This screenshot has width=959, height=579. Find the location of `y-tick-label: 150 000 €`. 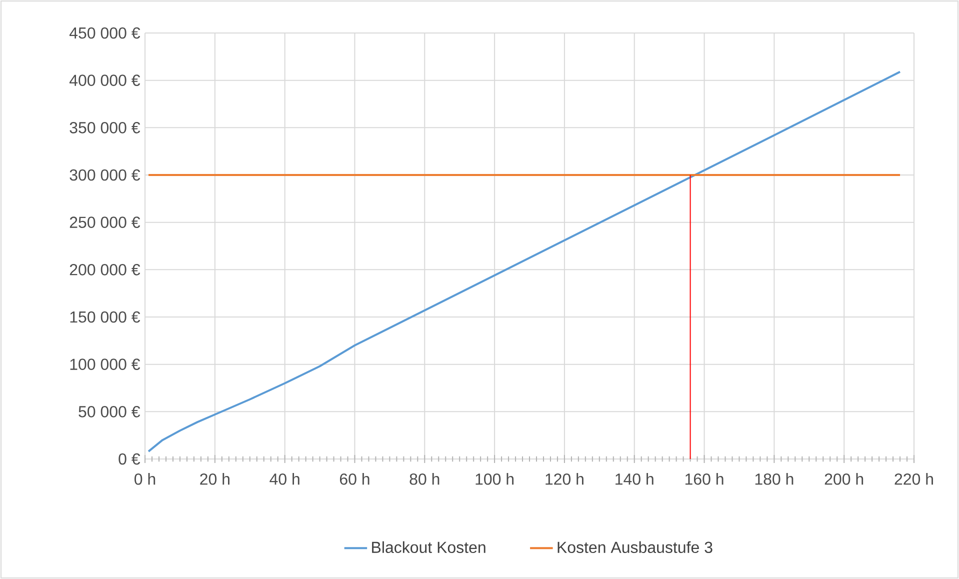

y-tick-label: 150 000 € is located at coordinates (105, 317).